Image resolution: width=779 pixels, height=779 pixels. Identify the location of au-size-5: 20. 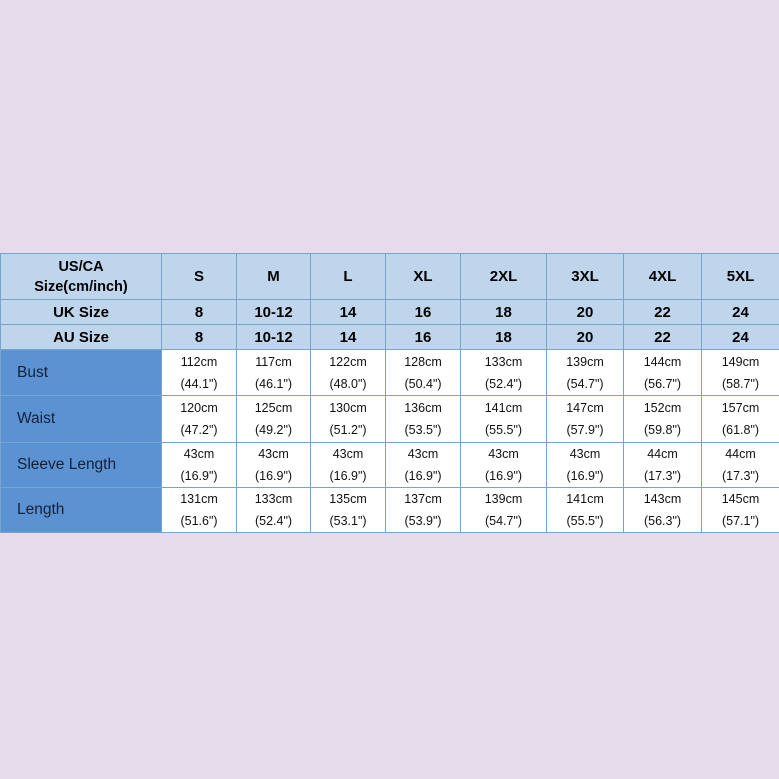
(585, 337).